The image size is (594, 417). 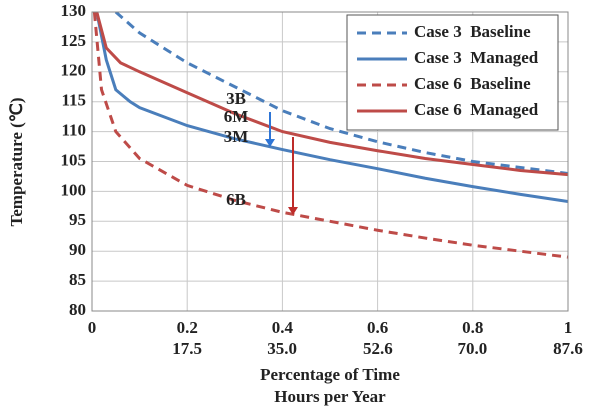 What do you see at coordinates (283, 327) in the screenshot?
I see `x-tick-label: 0.4` at bounding box center [283, 327].